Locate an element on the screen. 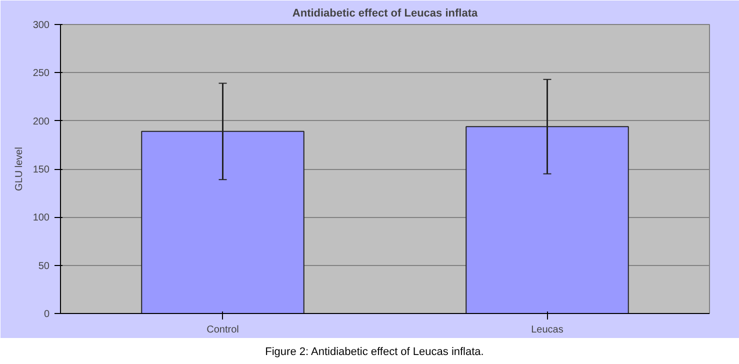  y-tick-label: 150 is located at coordinates (41, 170).